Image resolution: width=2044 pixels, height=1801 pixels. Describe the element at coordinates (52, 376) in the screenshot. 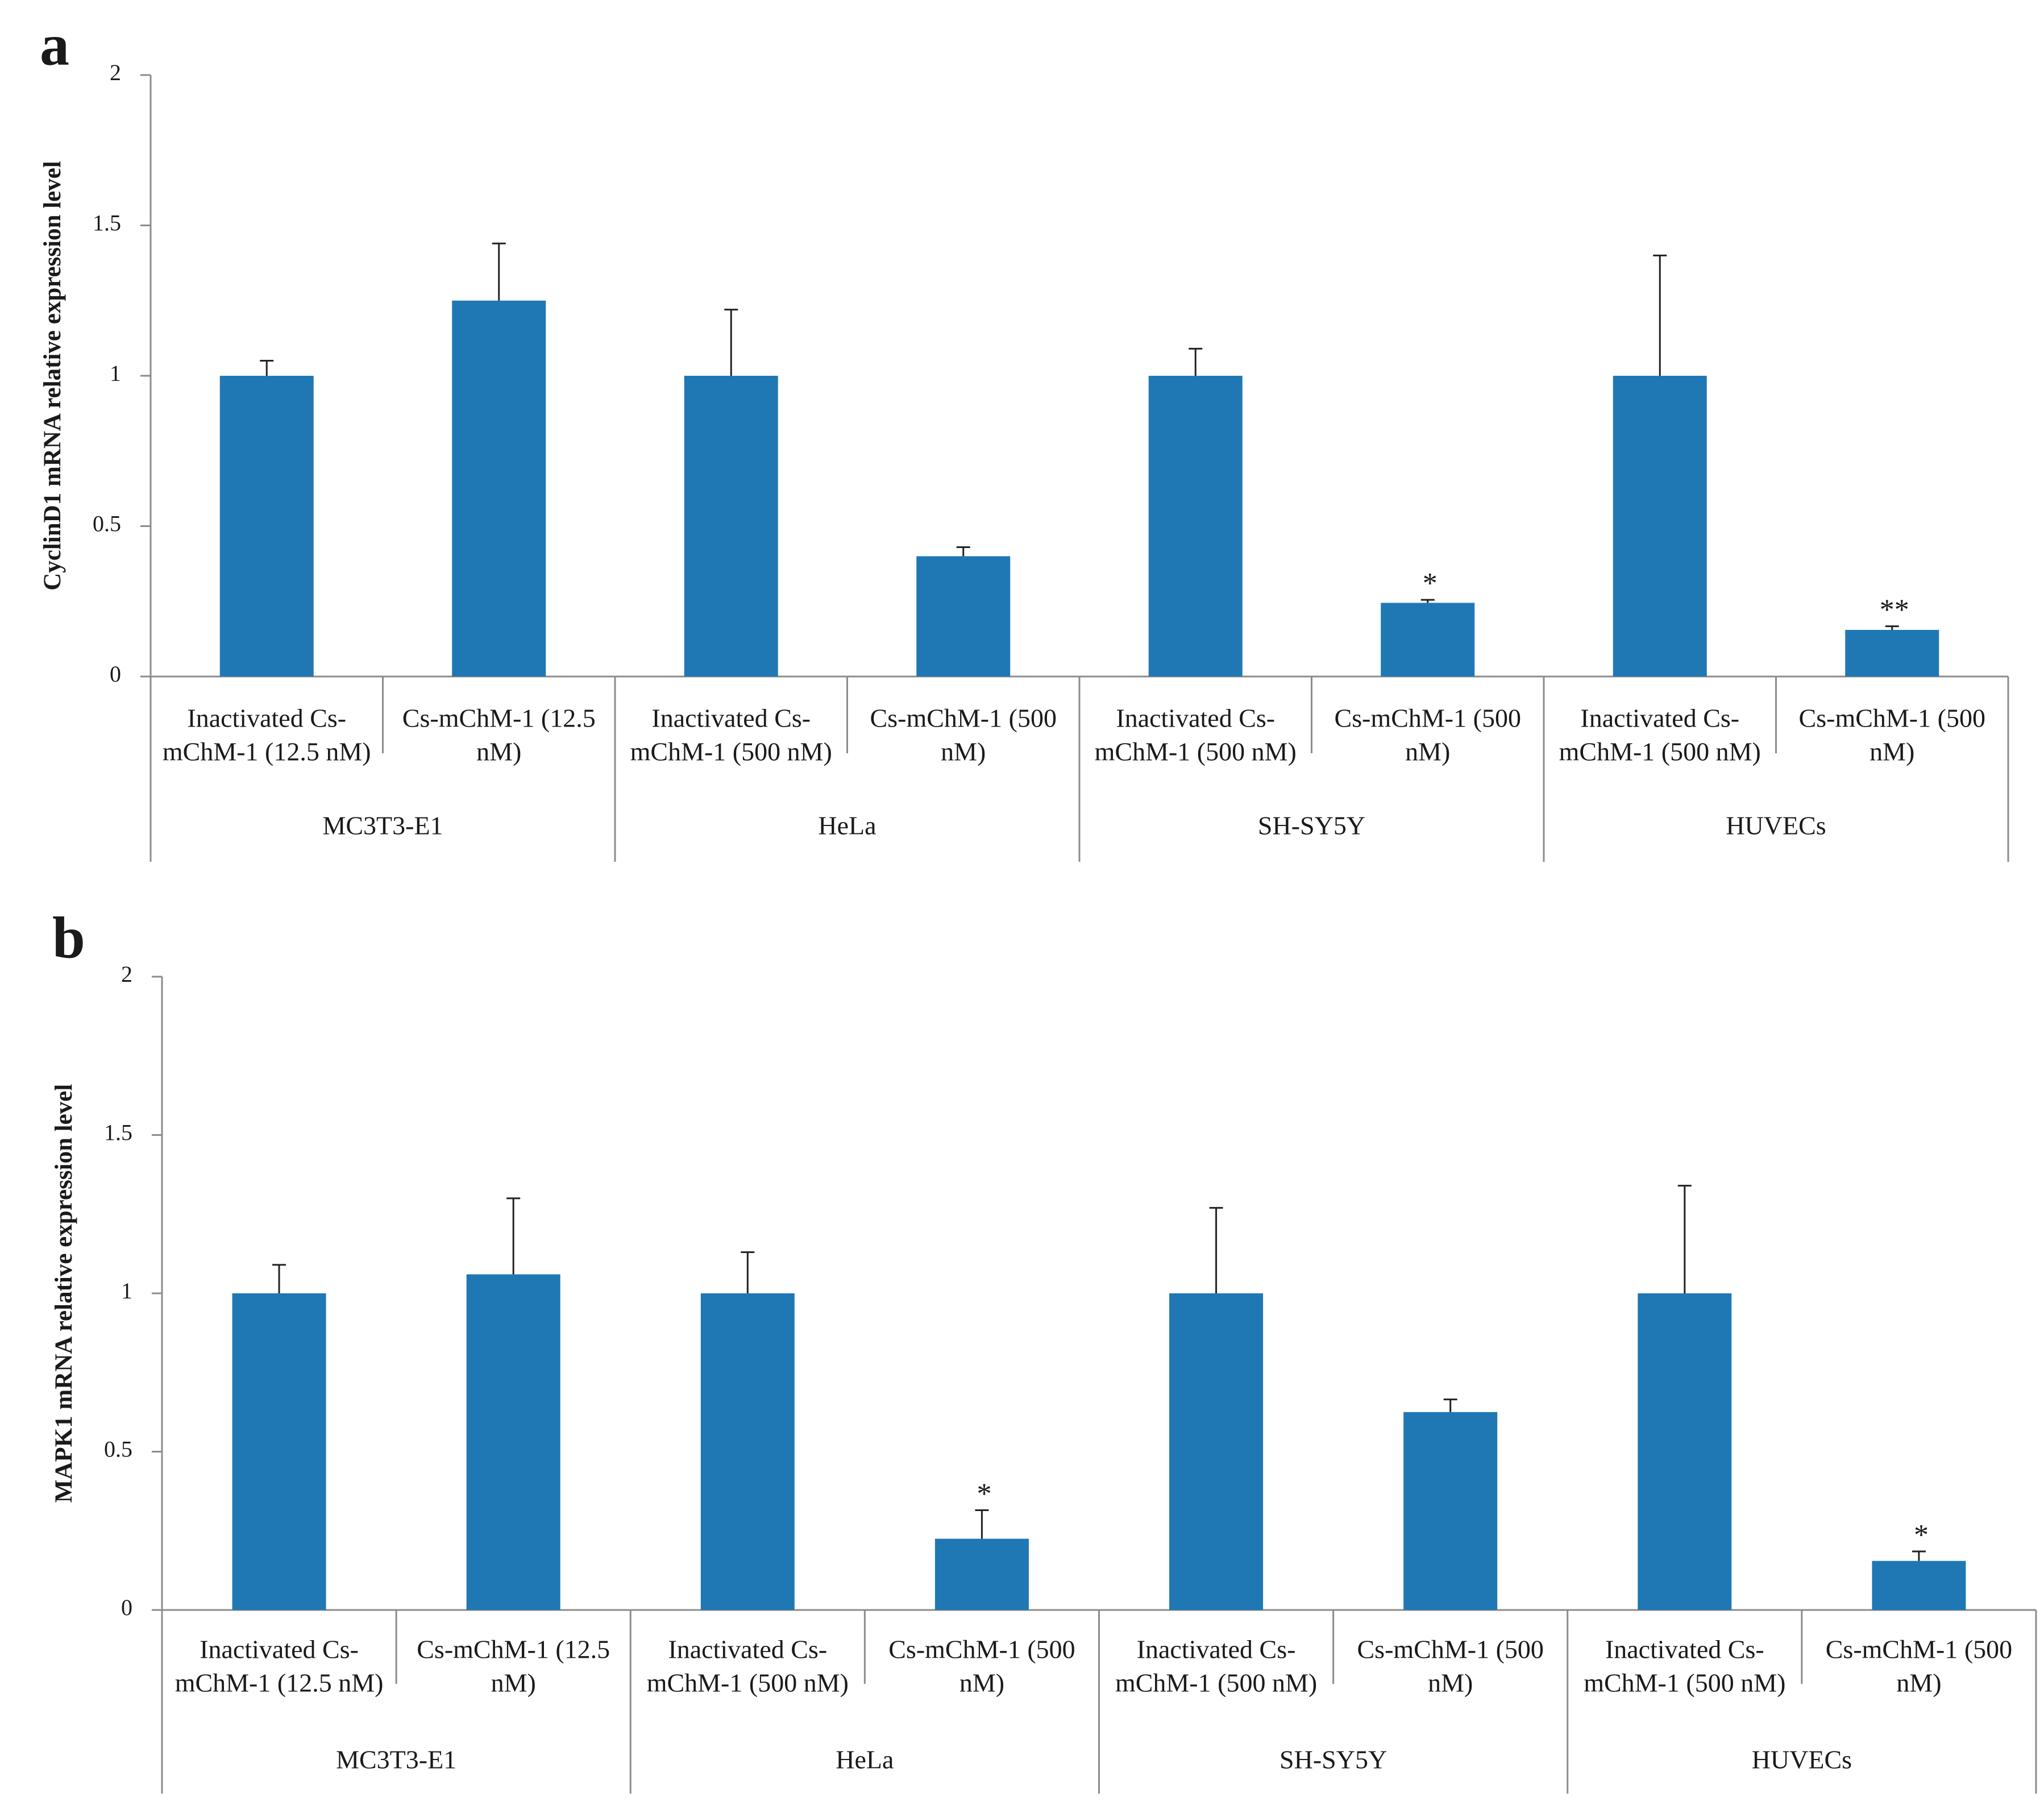

I see `y-axis-title: CyclinD1 mRNA relative expression level` at that location.